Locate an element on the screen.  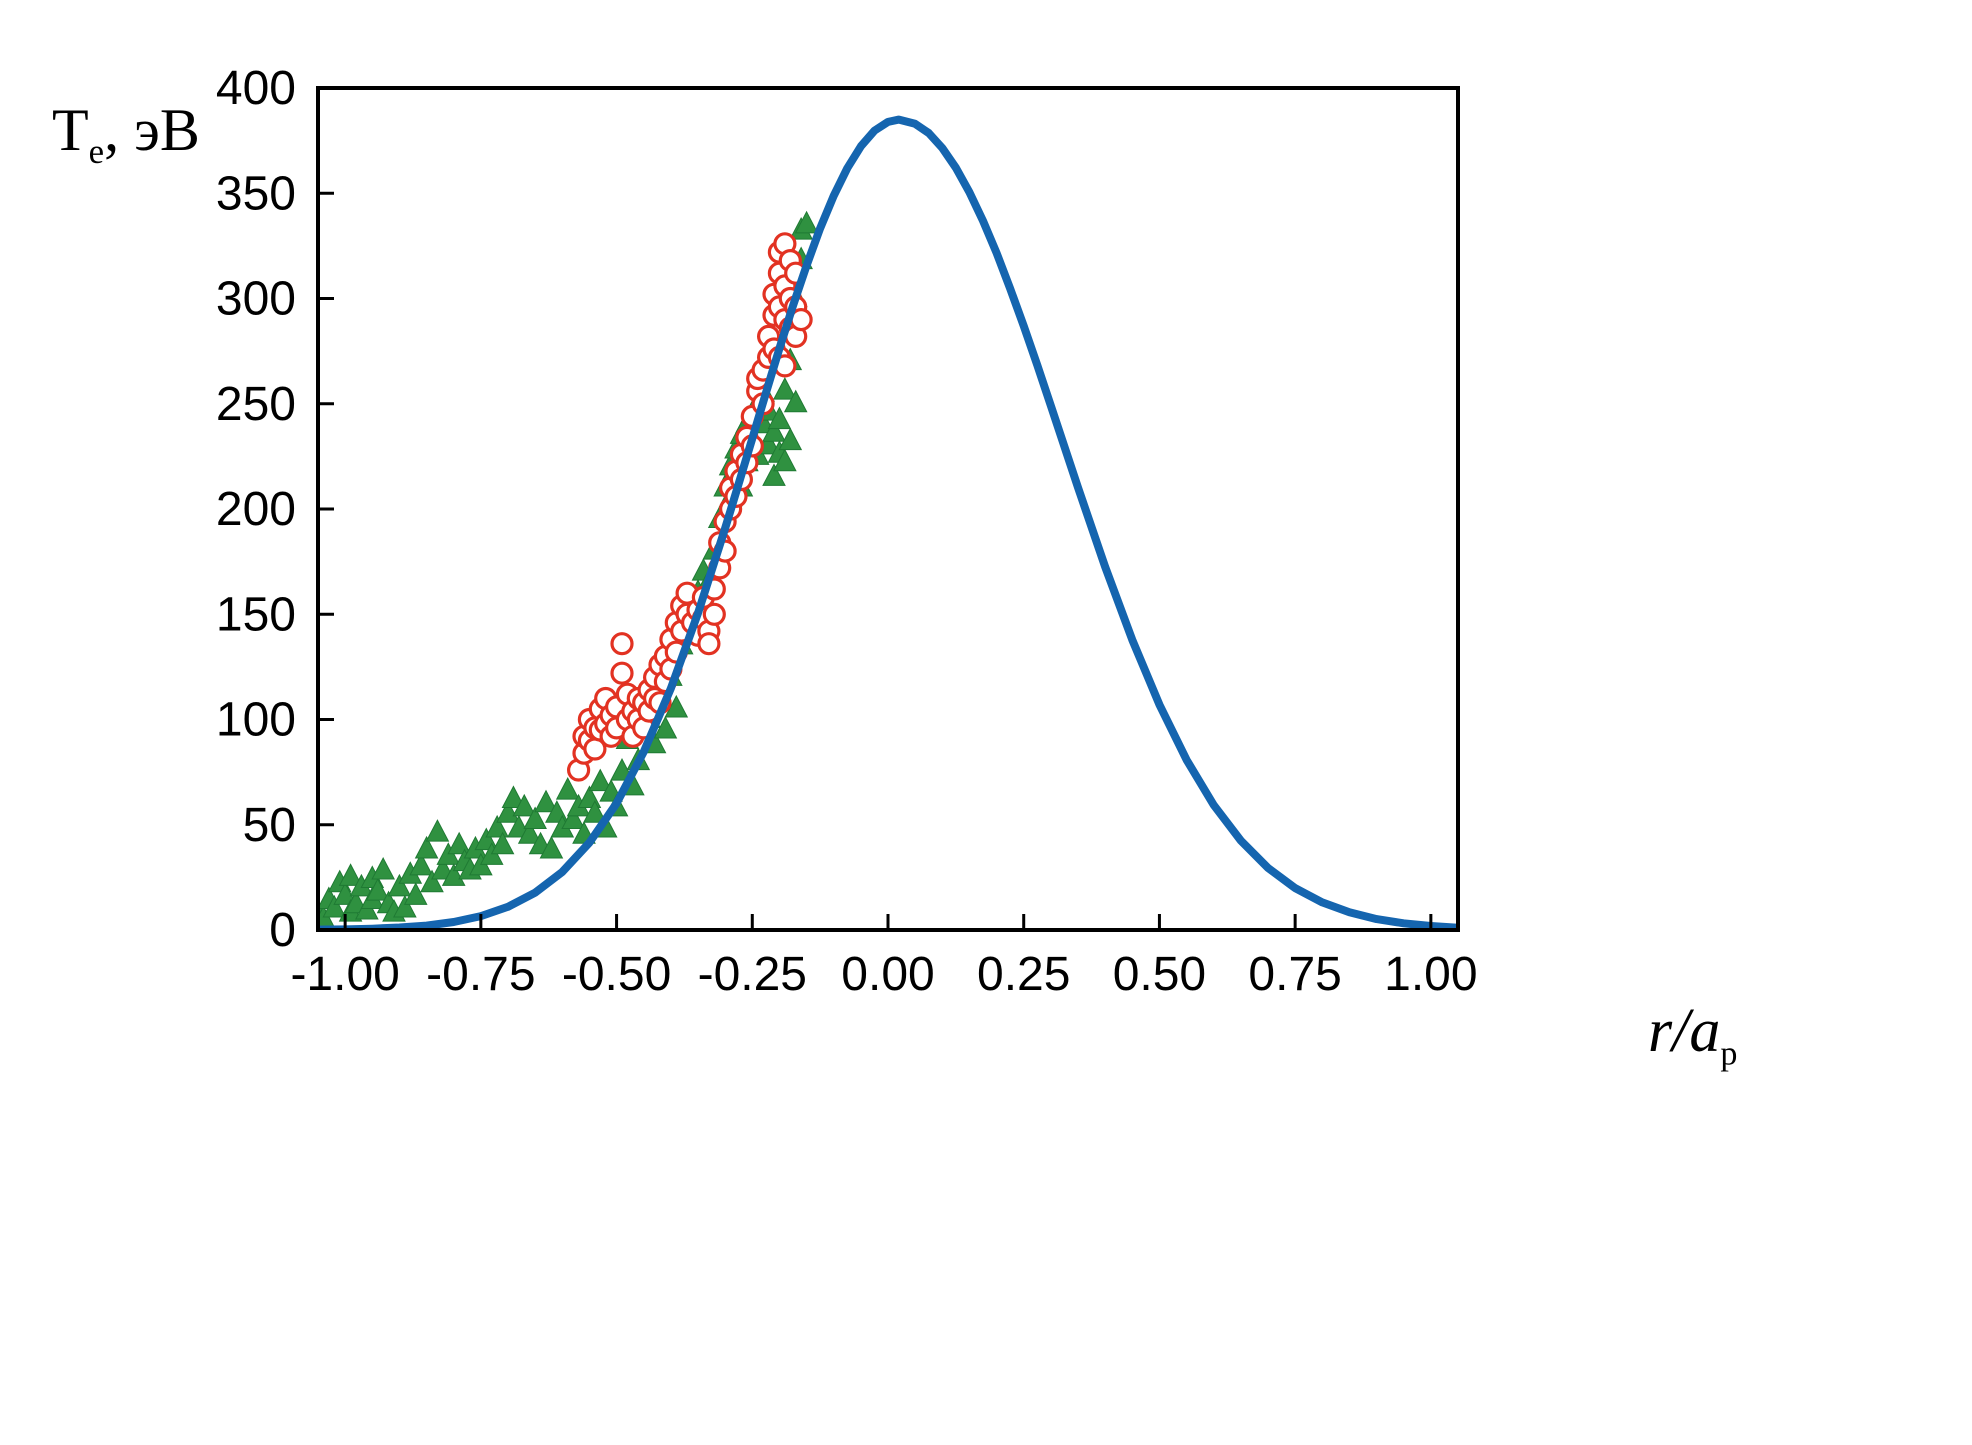
x-tick-label: -0.25 is located at coordinates (752, 974).